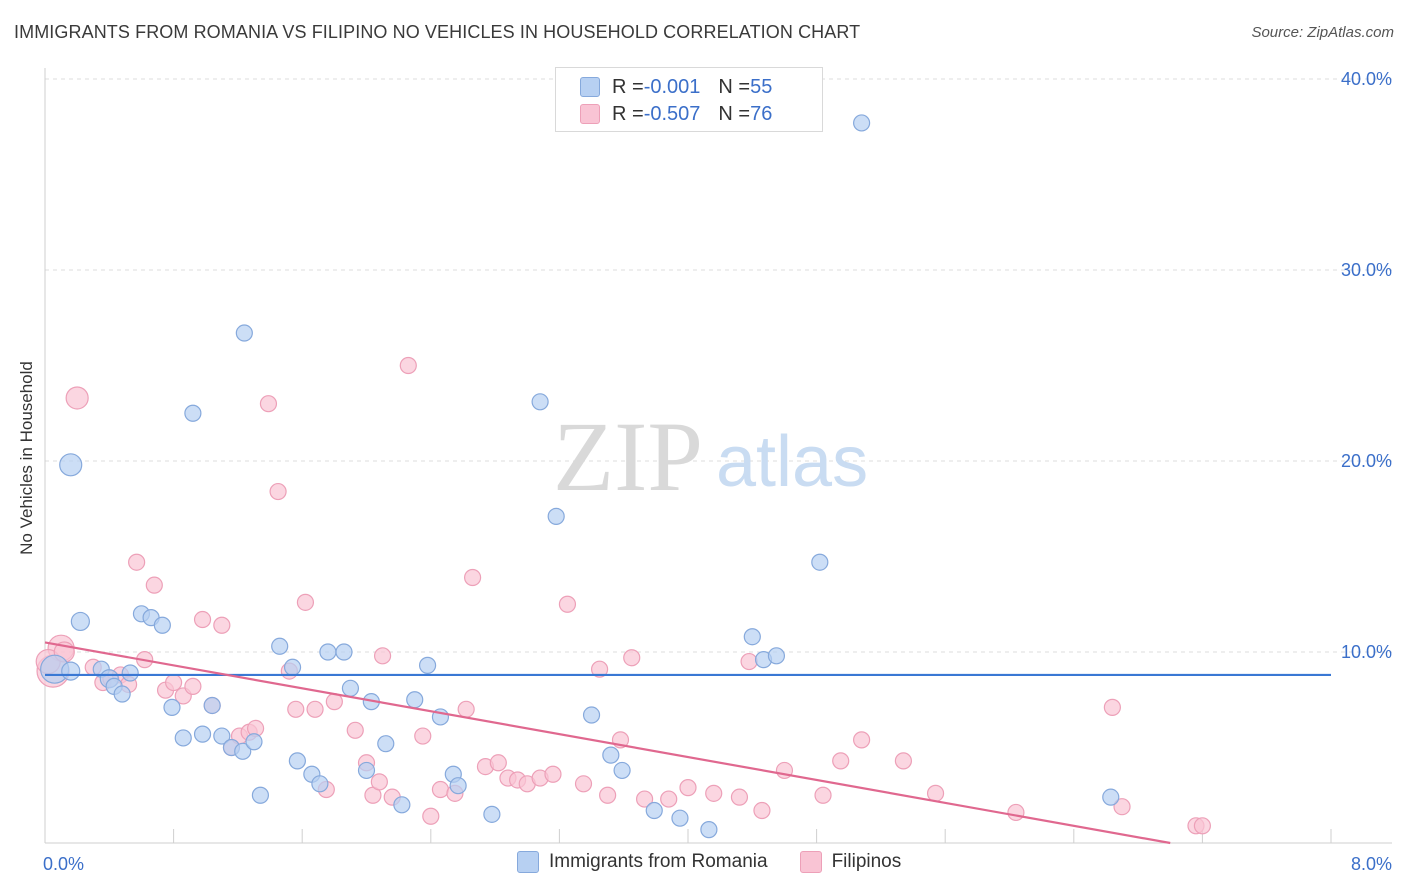 This screenshot has height=892, width=1406. Describe the element at coordinates (1366, 79) in the screenshot. I see `y-tick-label: 40.0%` at that location.